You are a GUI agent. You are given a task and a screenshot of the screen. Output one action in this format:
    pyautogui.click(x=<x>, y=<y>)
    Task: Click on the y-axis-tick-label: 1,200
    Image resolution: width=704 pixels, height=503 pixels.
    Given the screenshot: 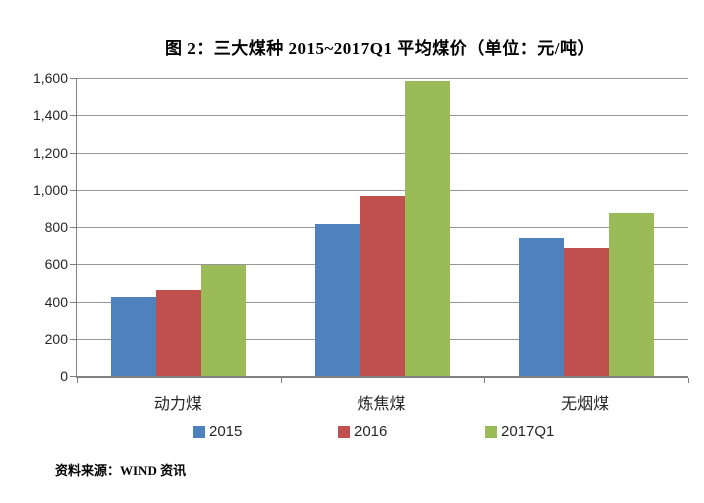 What is the action you would take?
    pyautogui.click(x=50, y=152)
    